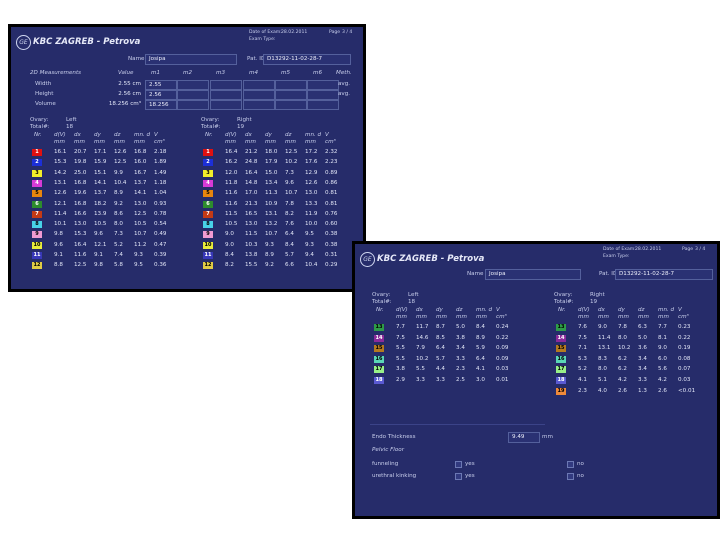 Image resolution: width=720 pixels, height=540 pixels. What do you see at coordinates (518, 437) in the screenshot?
I see `endo-thickness-value: 9.49` at bounding box center [518, 437].